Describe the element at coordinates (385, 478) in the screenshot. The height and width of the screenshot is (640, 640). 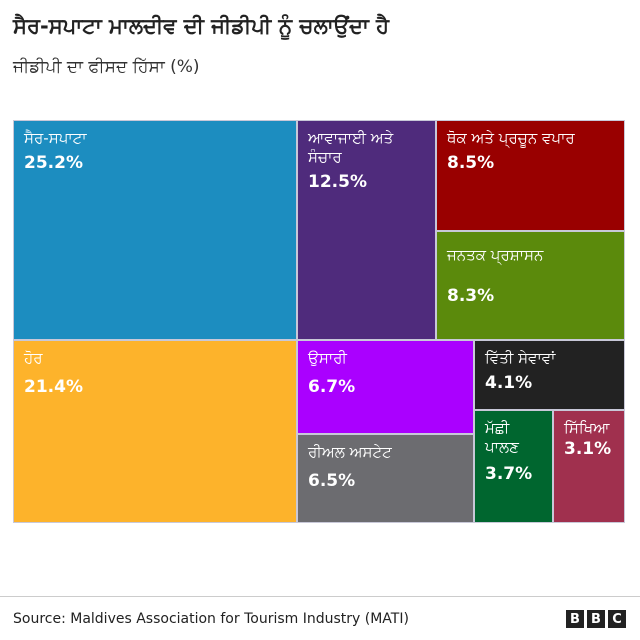
I see `treemap-cell: ਰੀਅਲ ਅਸਟੇਟ 6.5%` at that location.